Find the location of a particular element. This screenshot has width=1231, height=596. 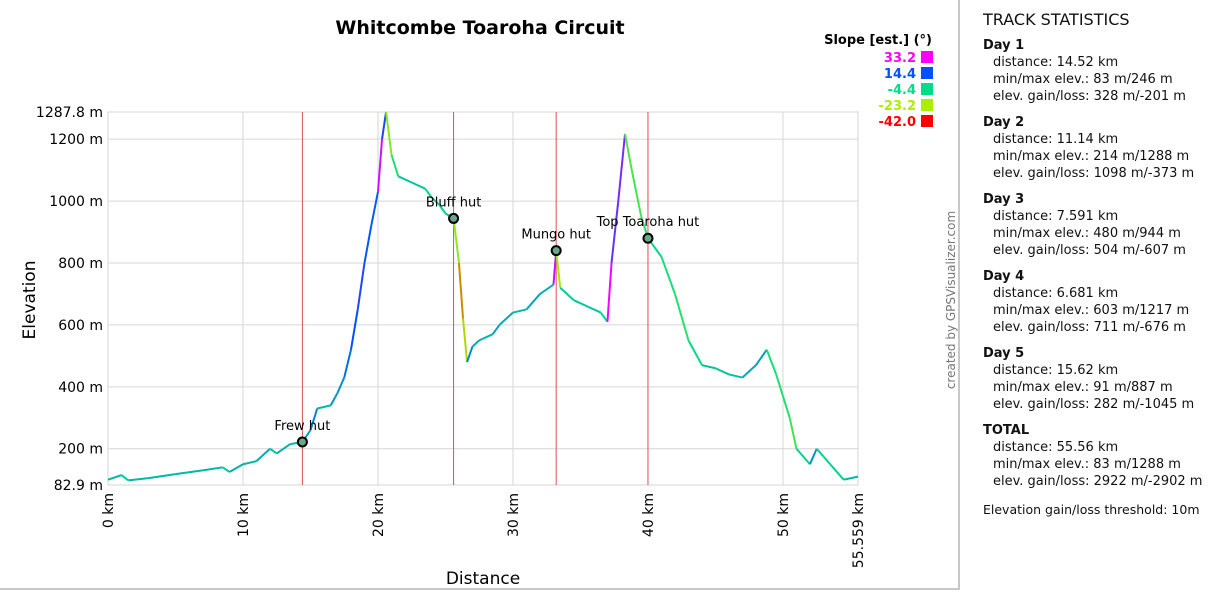

x-tick-label: 20 km is located at coordinates (379, 515).